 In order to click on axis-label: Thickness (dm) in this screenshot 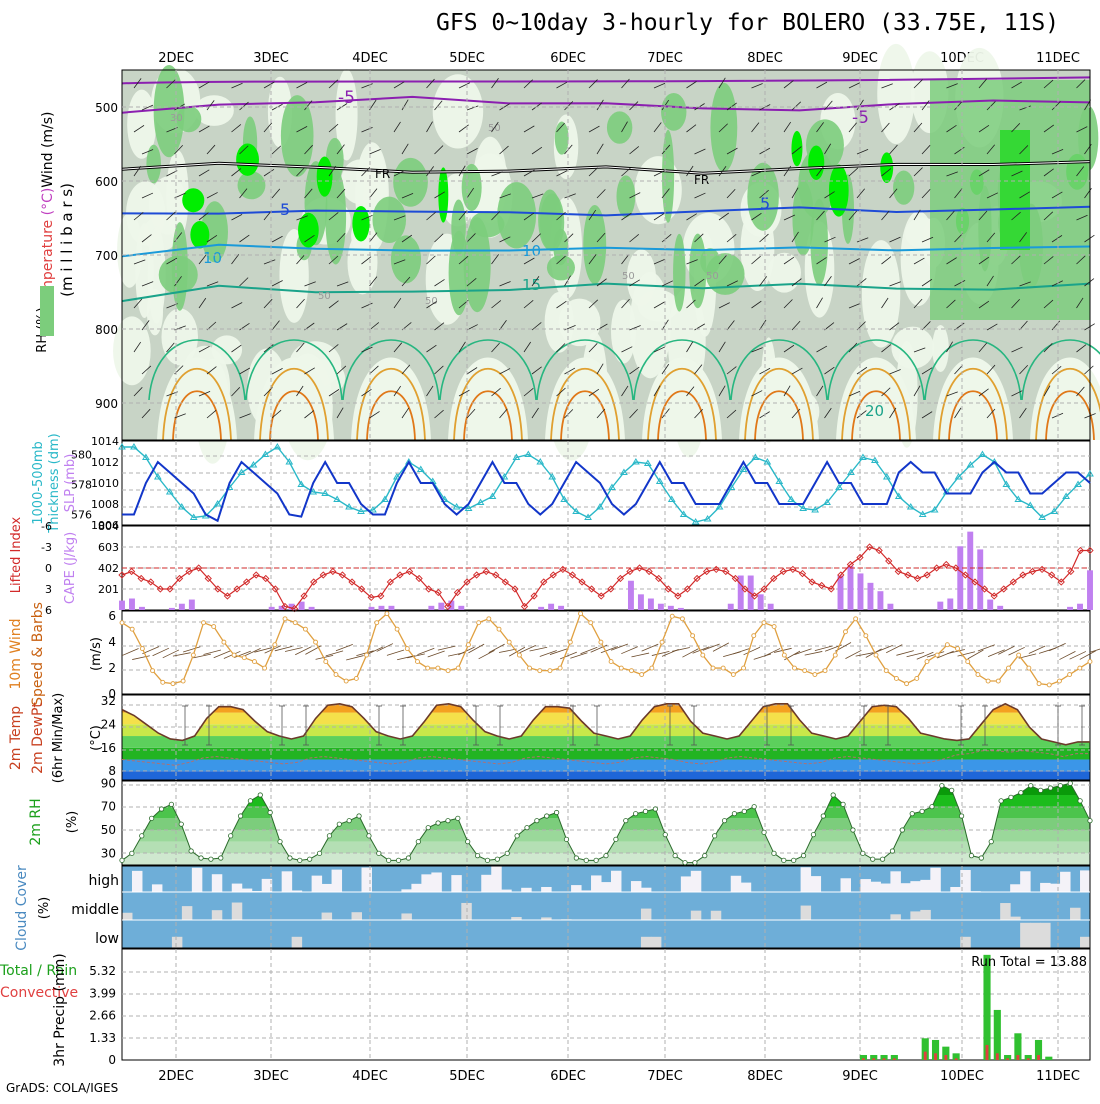, I will do `click(54, 483)`.